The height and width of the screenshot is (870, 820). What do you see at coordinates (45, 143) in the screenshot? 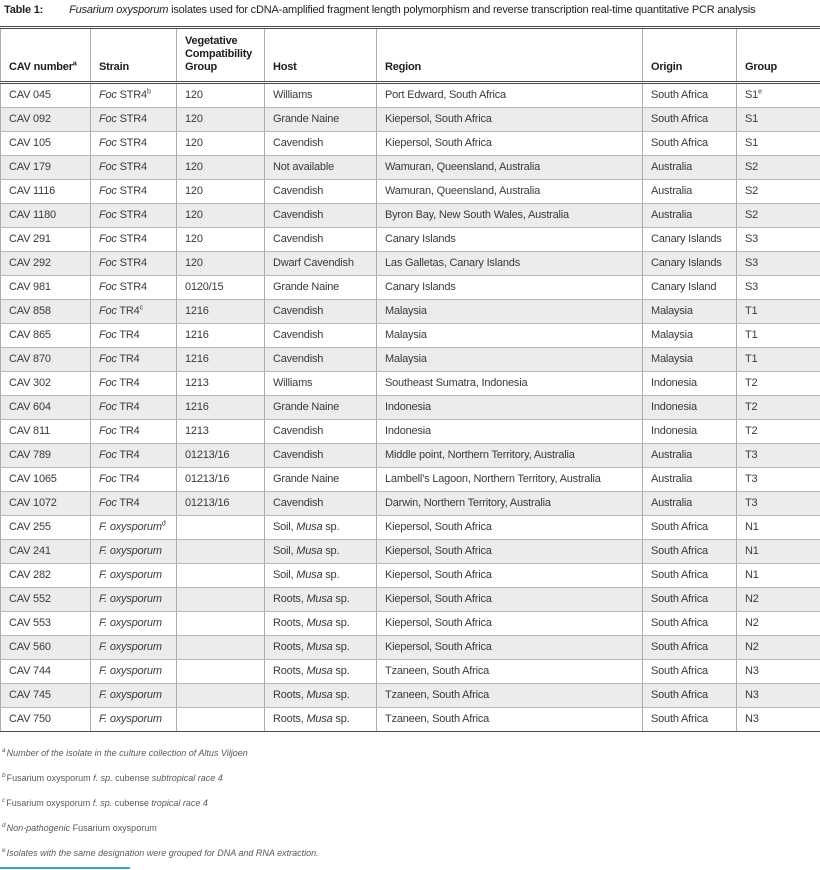
I see `cell-cav-number: CAV 105` at bounding box center [45, 143].